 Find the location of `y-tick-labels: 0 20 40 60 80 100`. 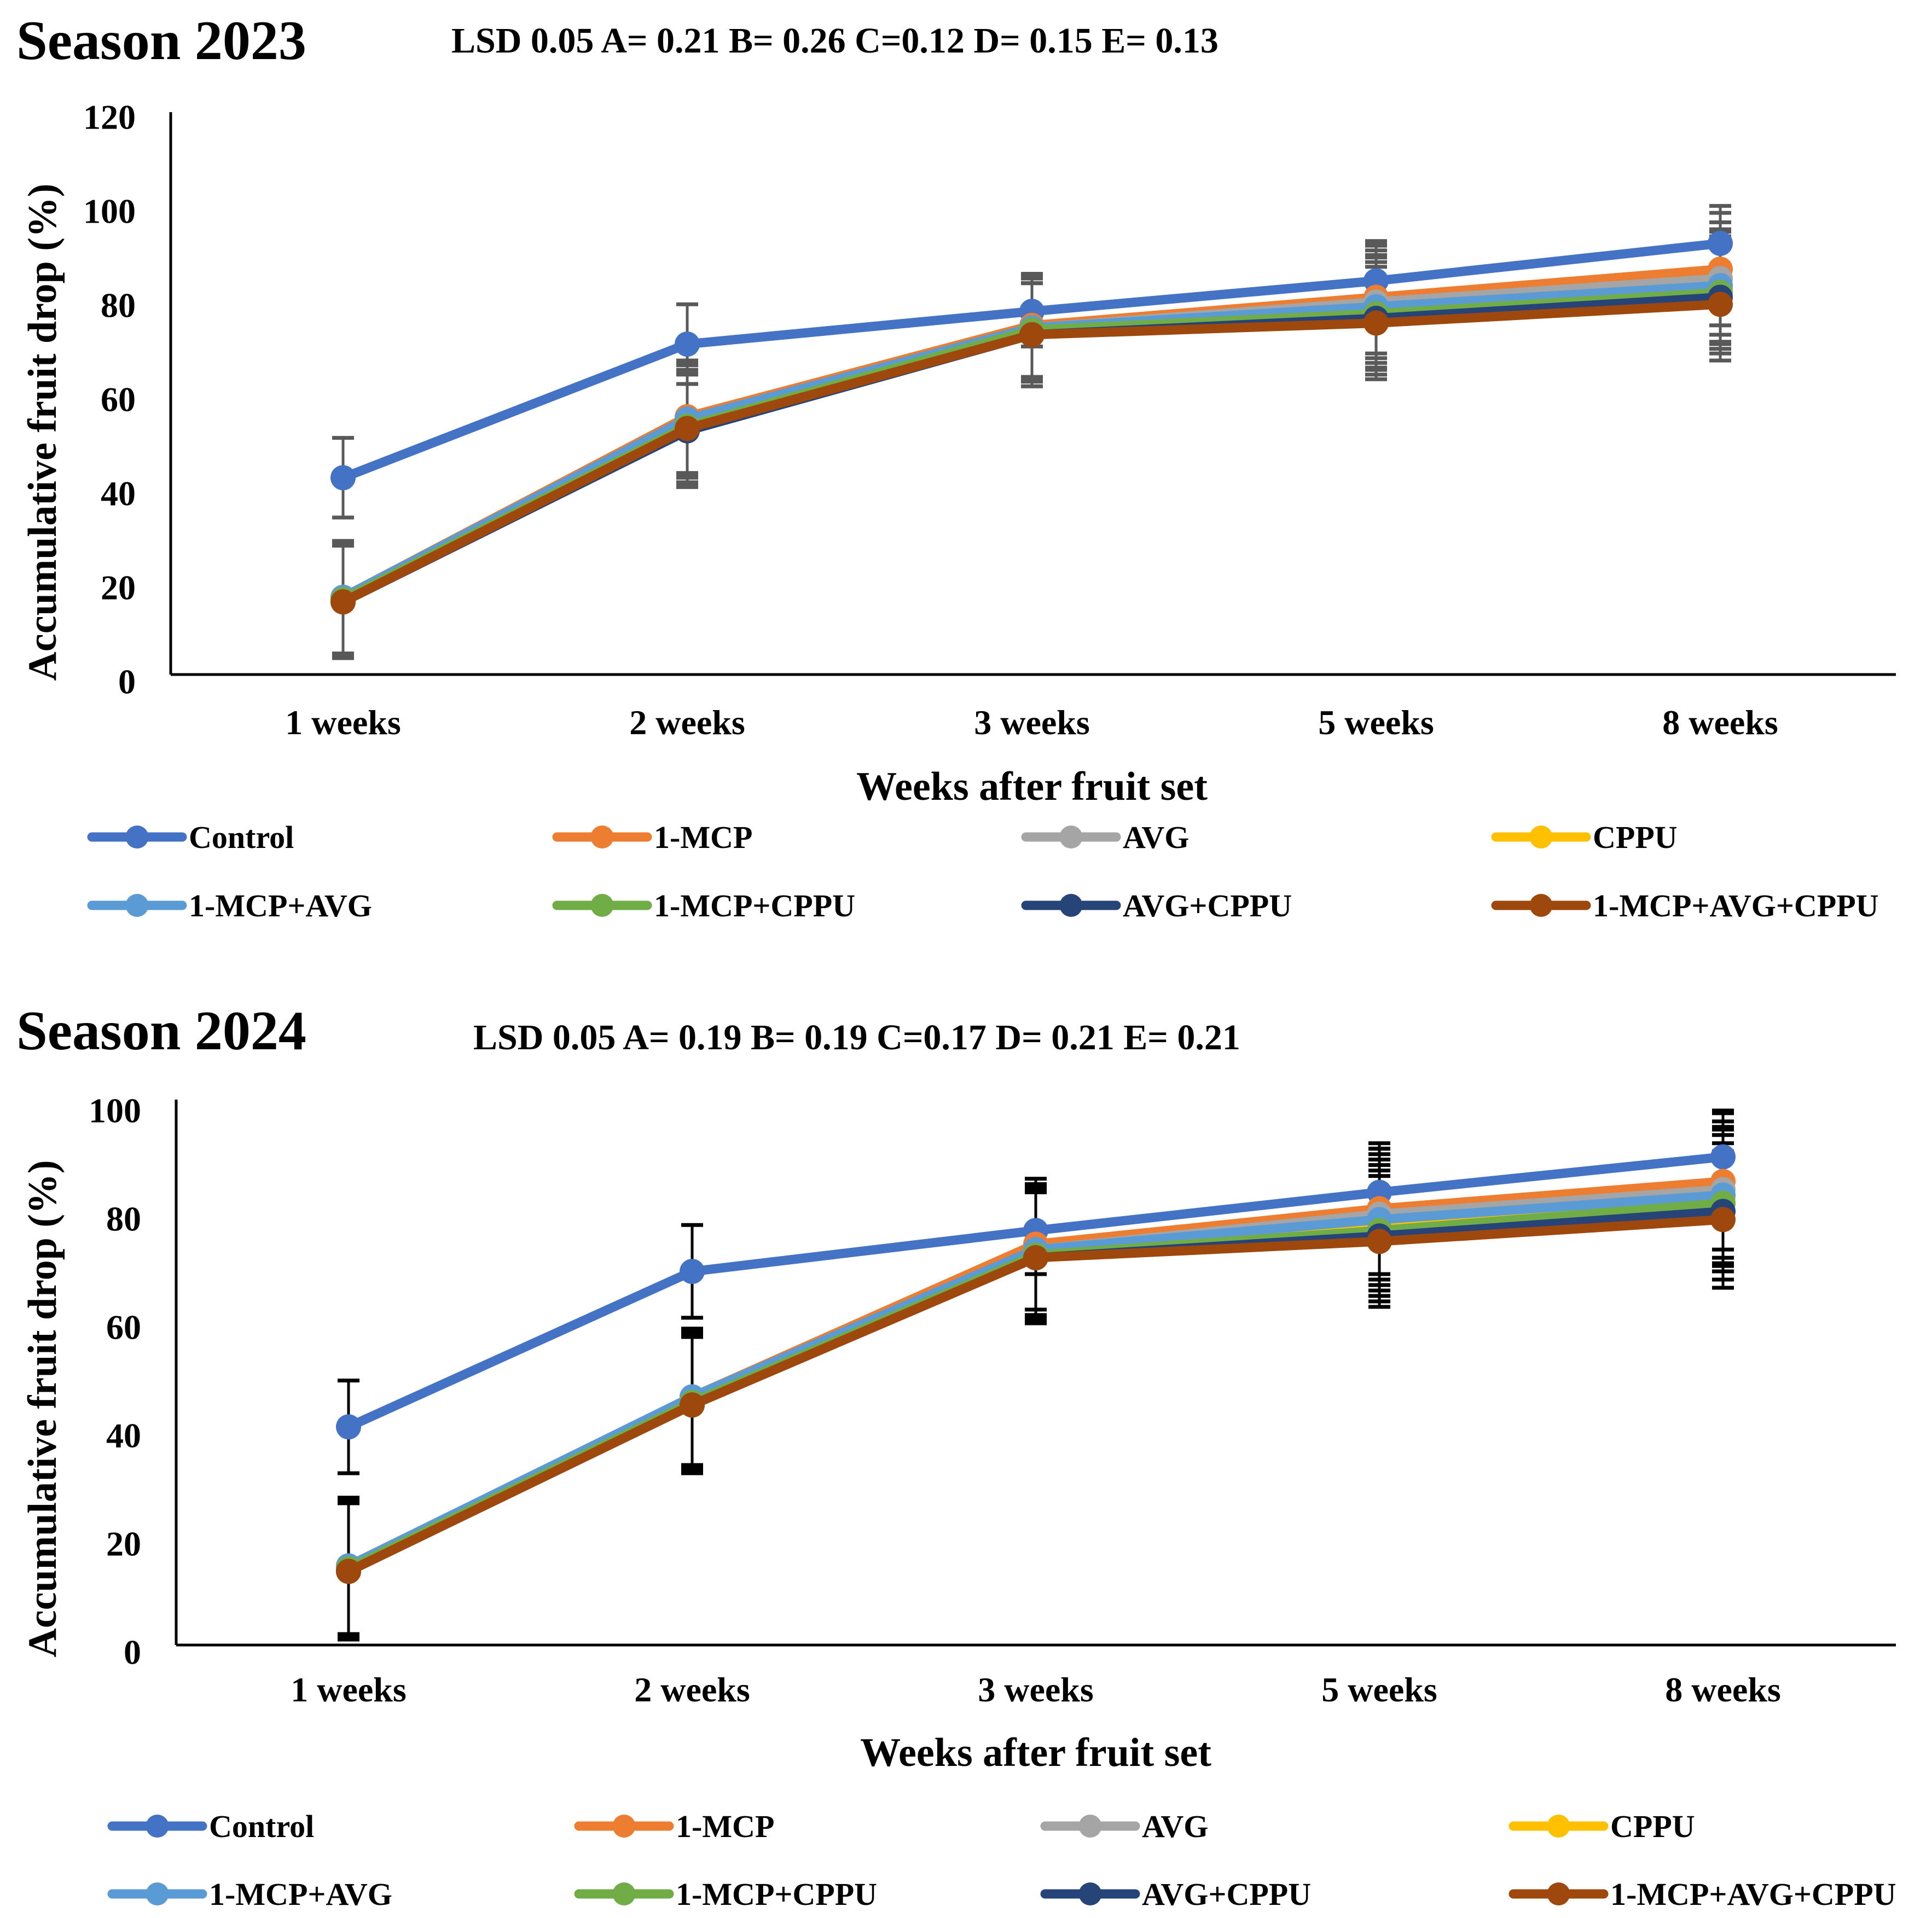

y-tick-labels: 0 20 40 60 80 100 is located at coordinates (115, 1382).